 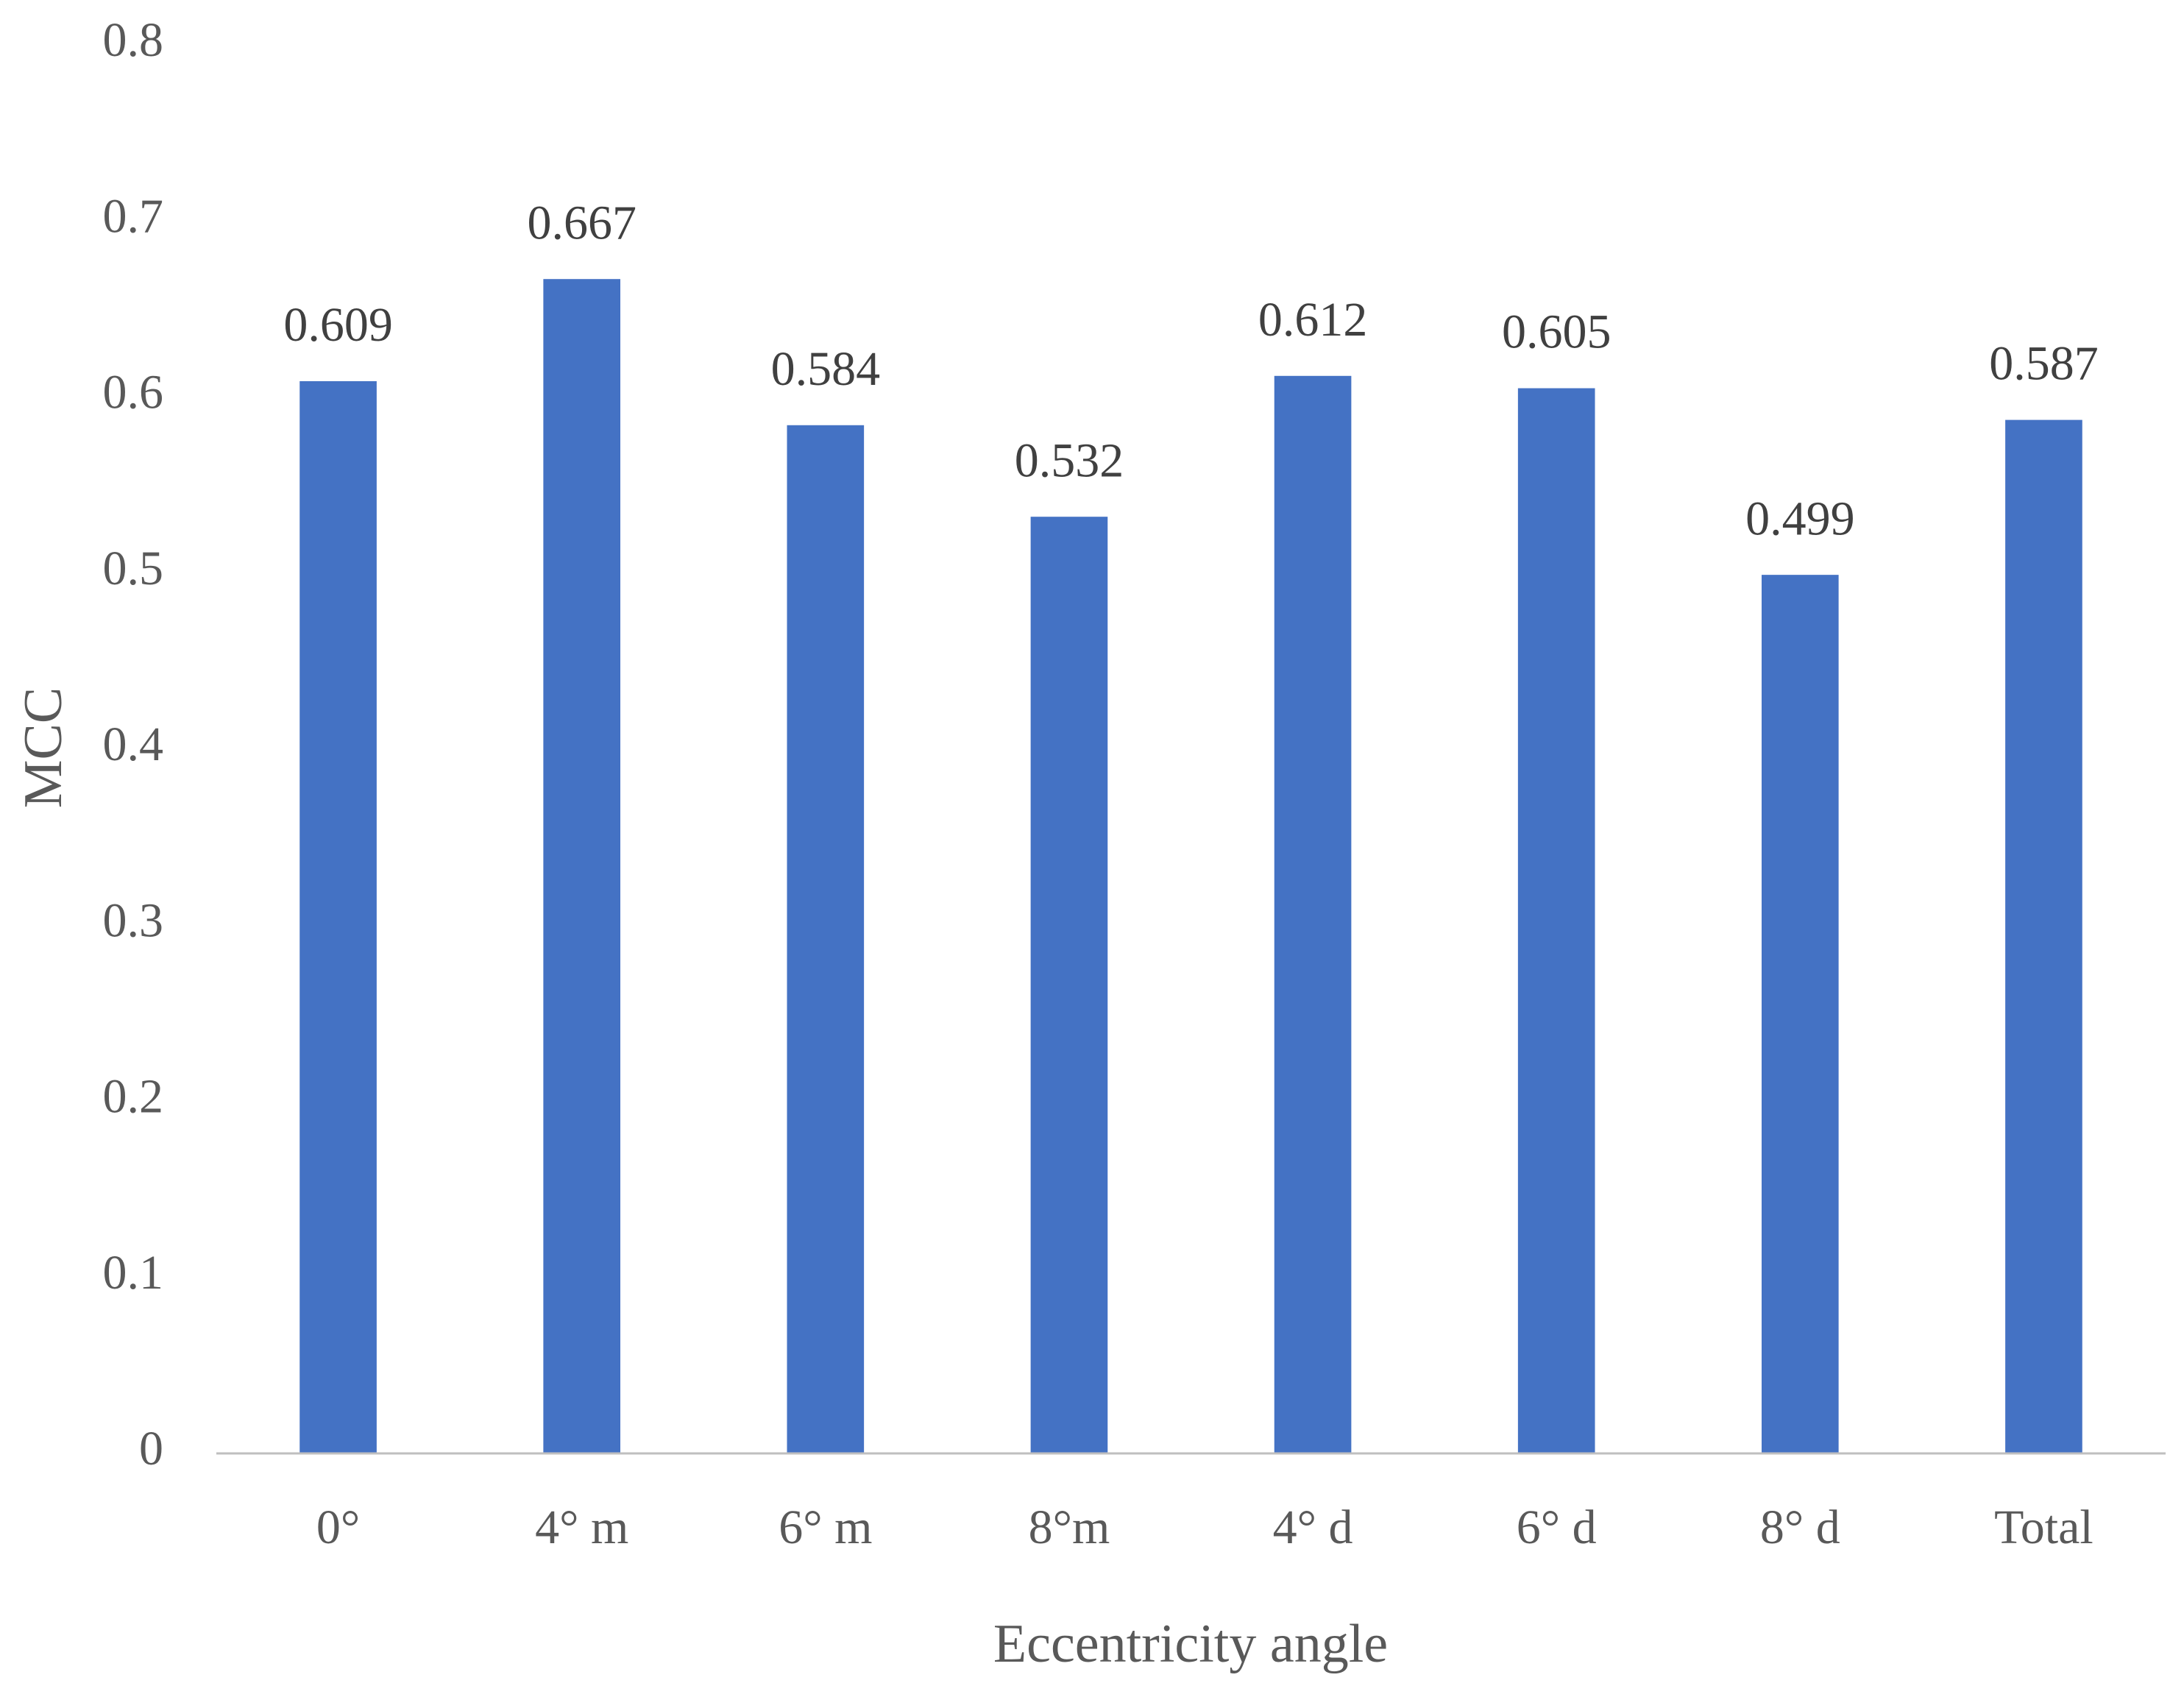 What do you see at coordinates (133, 1097) in the screenshot?
I see `y-tick-label: 0.2` at bounding box center [133, 1097].